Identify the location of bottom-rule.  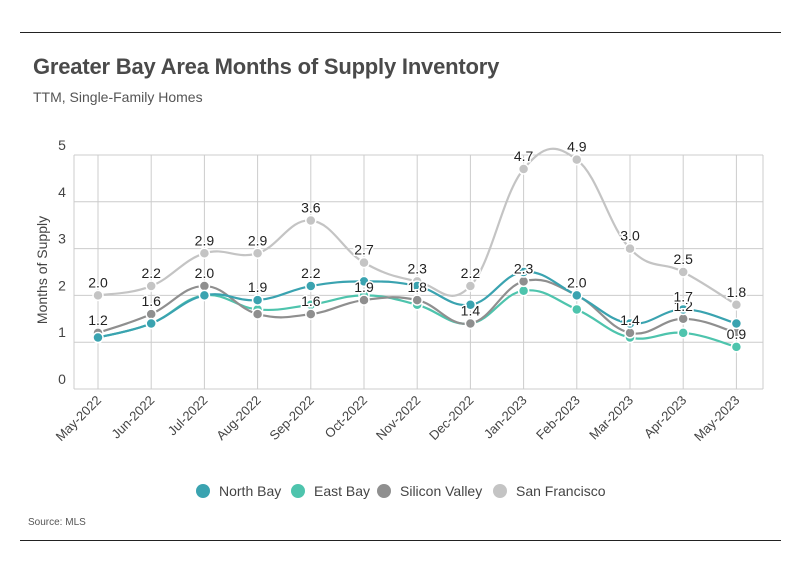
(400, 540).